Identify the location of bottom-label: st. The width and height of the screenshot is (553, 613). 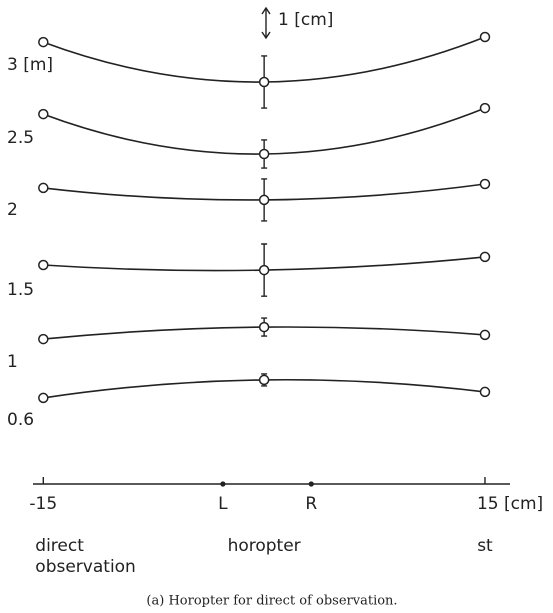
(485, 546).